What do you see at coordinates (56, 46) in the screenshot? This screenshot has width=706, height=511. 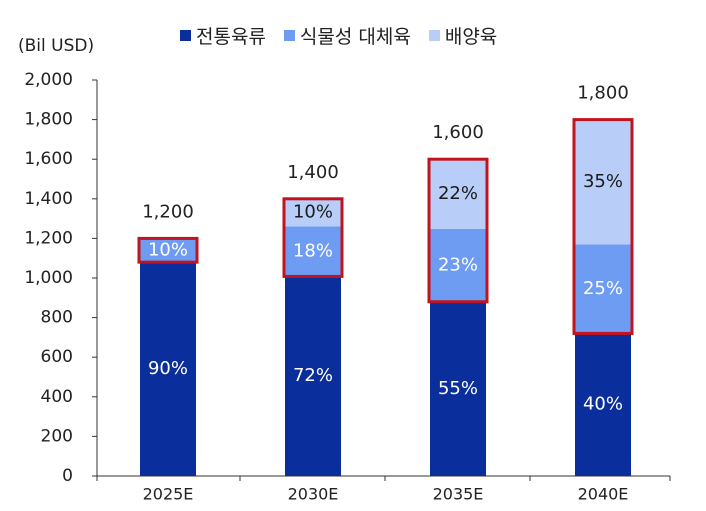 I see `y-axis-unit-label: (Bil USD)` at bounding box center [56, 46].